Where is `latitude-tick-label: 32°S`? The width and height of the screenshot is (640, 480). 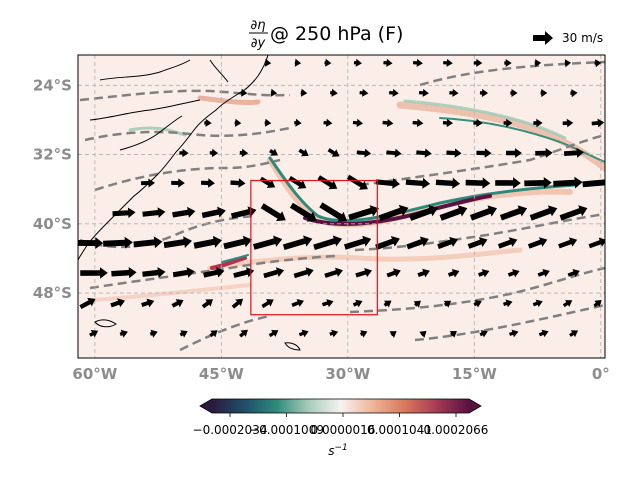 latitude-tick-label: 32°S is located at coordinates (52, 155).